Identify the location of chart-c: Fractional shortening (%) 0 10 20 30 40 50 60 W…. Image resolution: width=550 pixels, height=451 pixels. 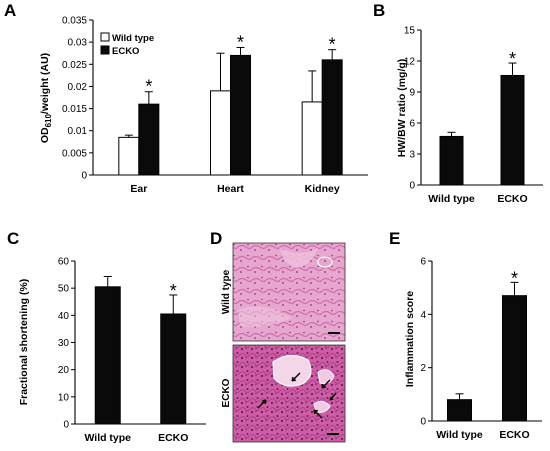
(112, 350).